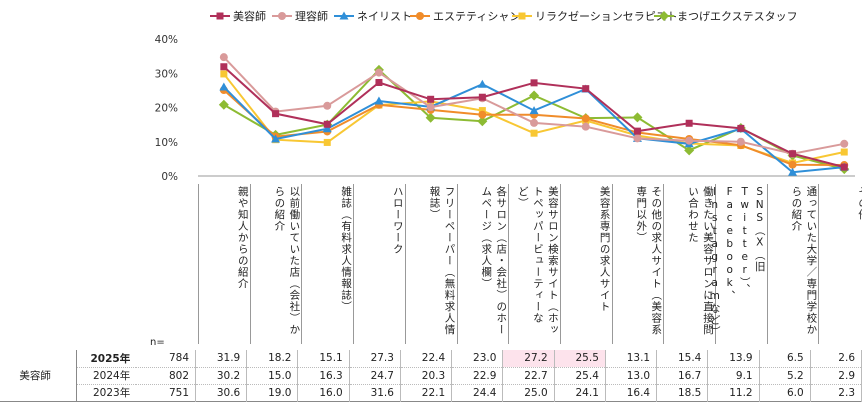 The image size is (862, 406). I want to click on category-column: SNS（X（旧Twitter）、Facebook、Instagramなど）, so click(737, 264).